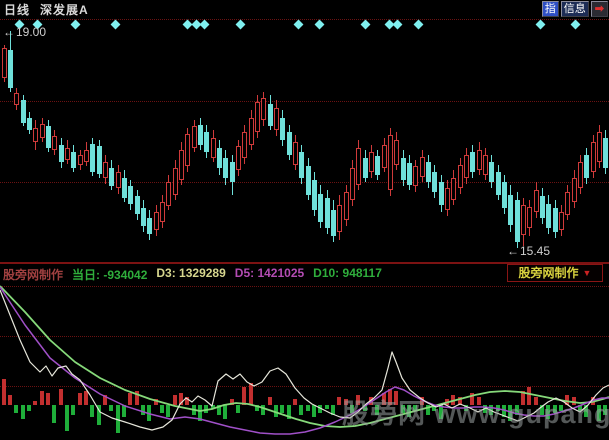 This screenshot has width=609, height=440. I want to click on stock-name: 深发展A, so click(64, 10).